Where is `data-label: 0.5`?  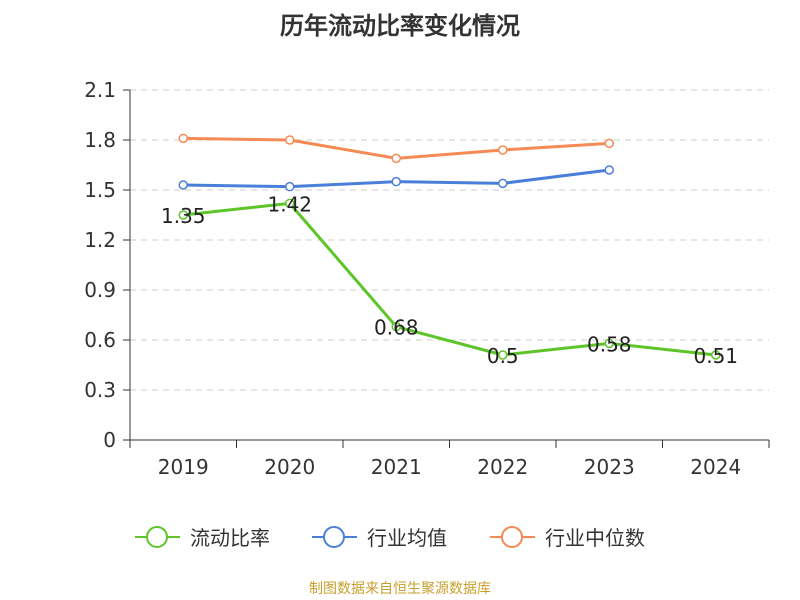
data-label: 0.5 is located at coordinates (503, 356).